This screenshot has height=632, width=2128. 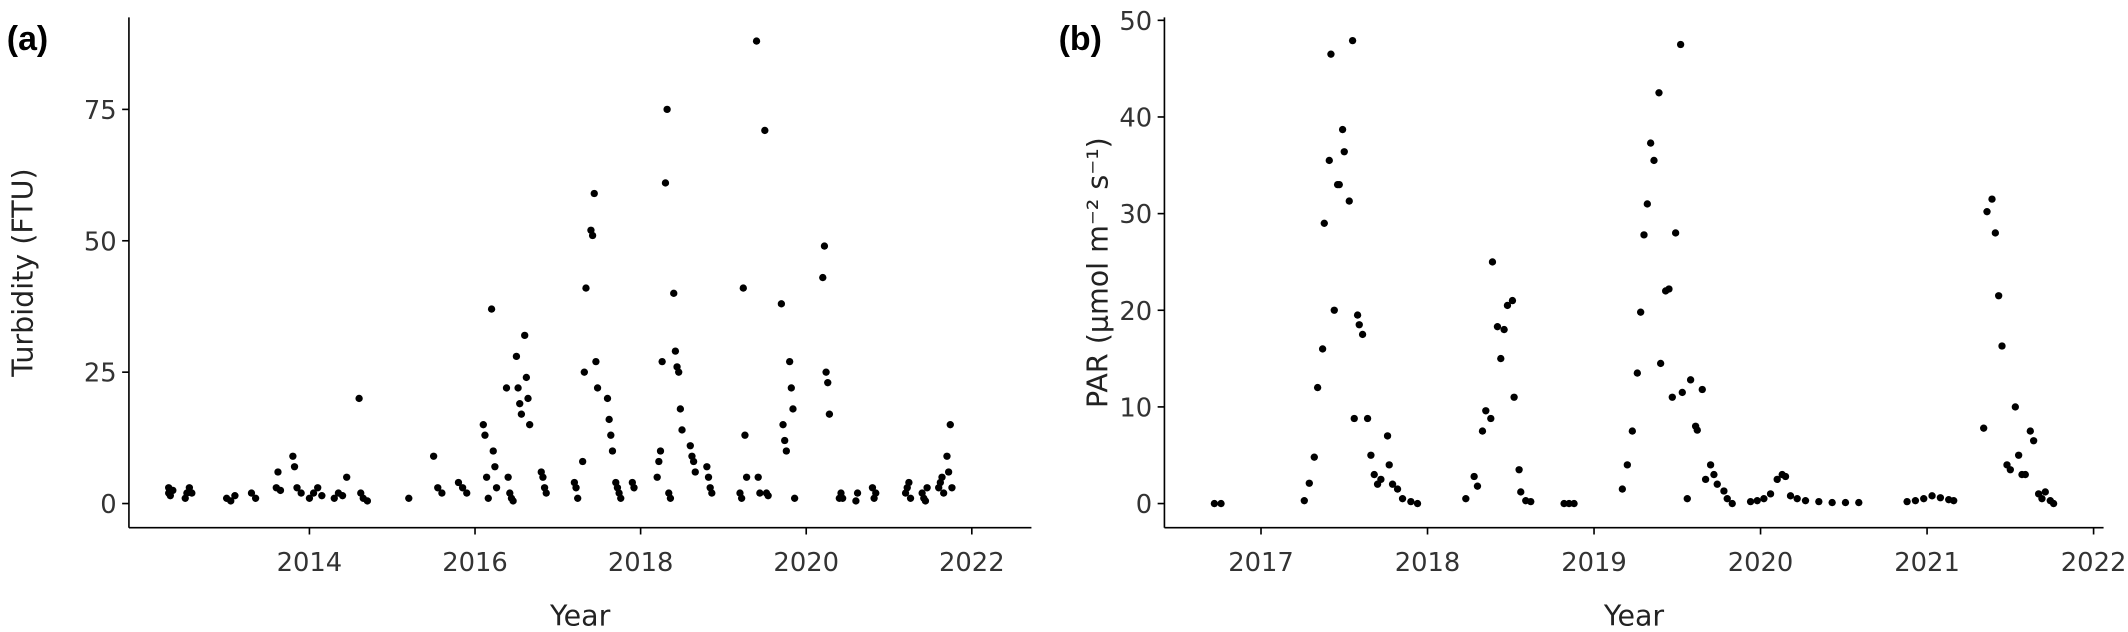 I want to click on y-tick-label: 0, so click(x=108, y=505).